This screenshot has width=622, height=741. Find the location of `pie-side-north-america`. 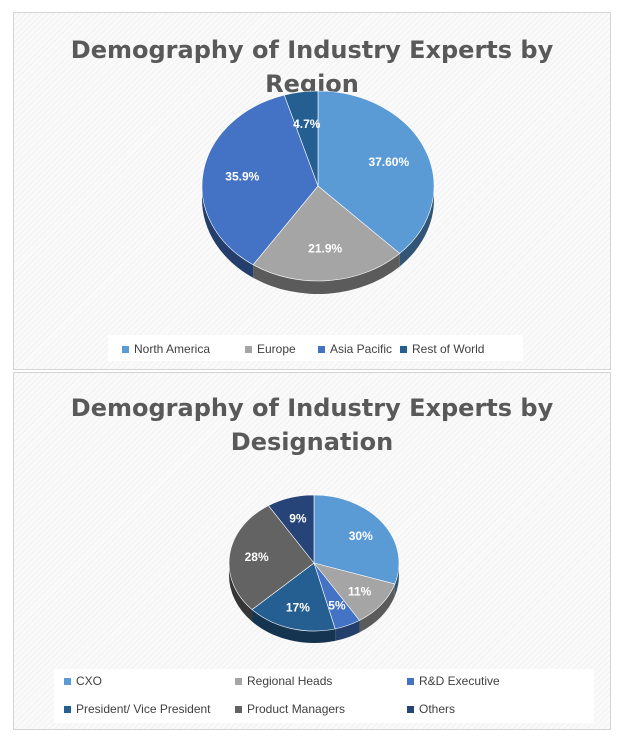

pie-side-north-america is located at coordinates (416, 226).